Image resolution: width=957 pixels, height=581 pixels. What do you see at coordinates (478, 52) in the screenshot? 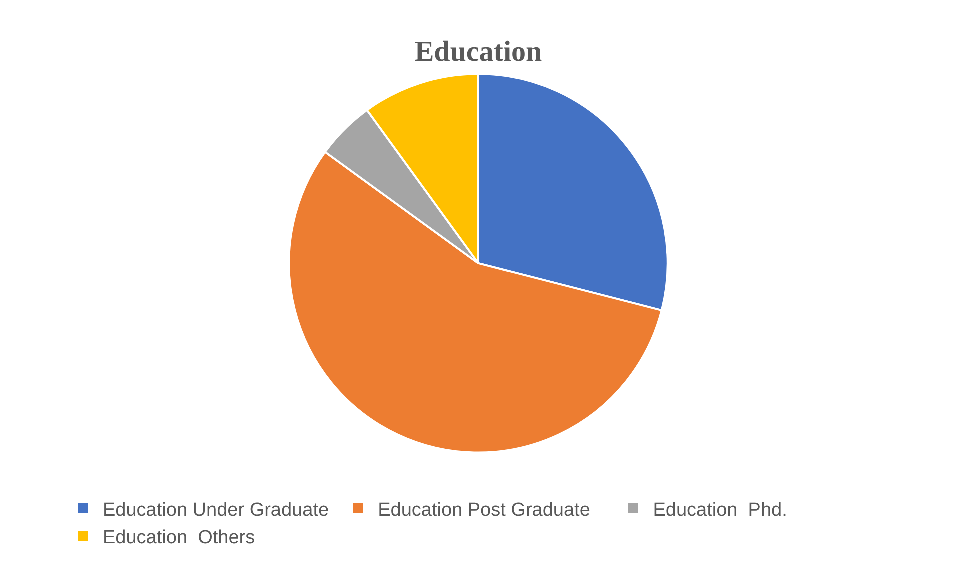
I see `chart-title: Education` at bounding box center [478, 52].